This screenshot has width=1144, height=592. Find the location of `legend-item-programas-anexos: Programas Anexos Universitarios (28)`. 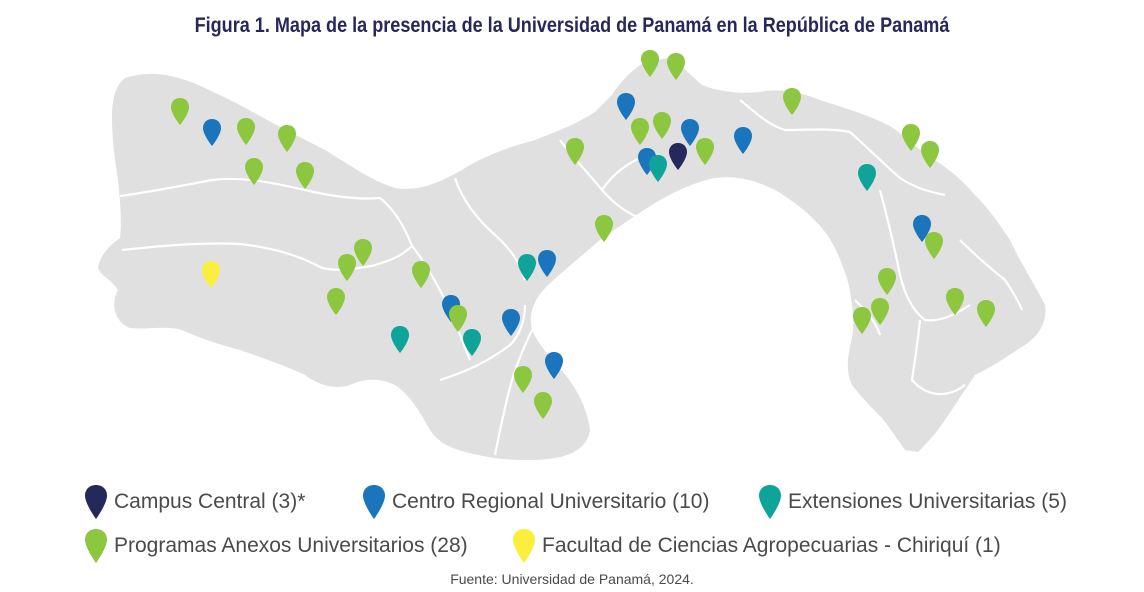

legend-item-programas-anexos: Programas Anexos Universitarios (28) is located at coordinates (276, 546).